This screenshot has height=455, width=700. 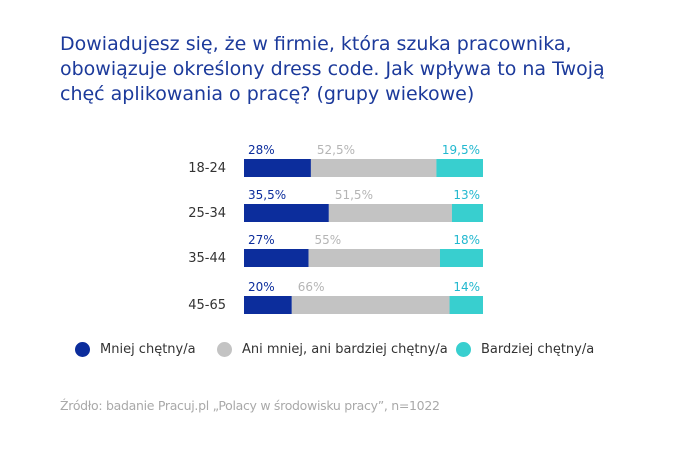 I want to click on data-label-mniej: 28%, so click(x=261, y=150).